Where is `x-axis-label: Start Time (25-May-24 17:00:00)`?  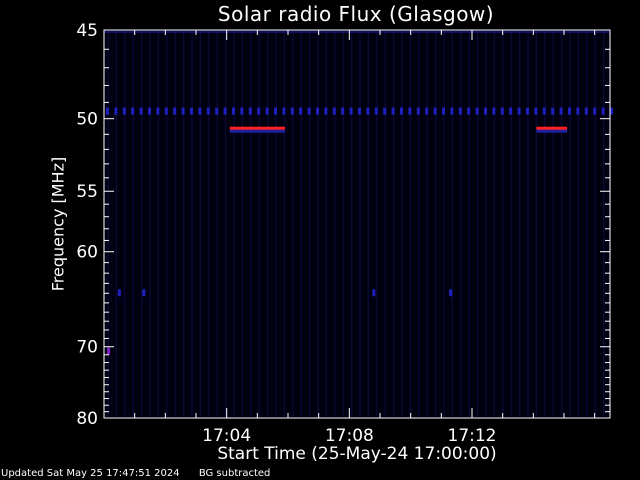 x-axis-label: Start Time (25-May-24 17:00:00) is located at coordinates (357, 454).